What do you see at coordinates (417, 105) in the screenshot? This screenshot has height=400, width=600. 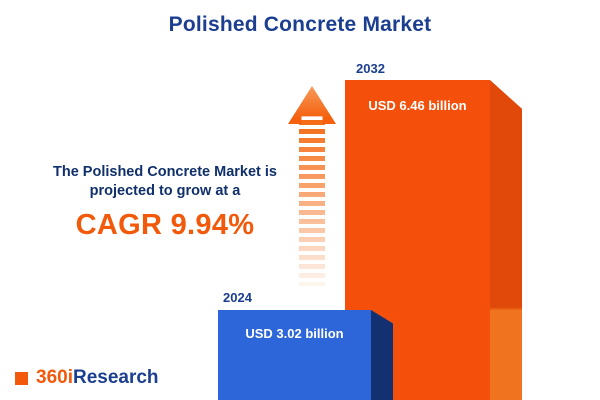 I see `bar-value-2032: USD 6.46 billion` at bounding box center [417, 105].